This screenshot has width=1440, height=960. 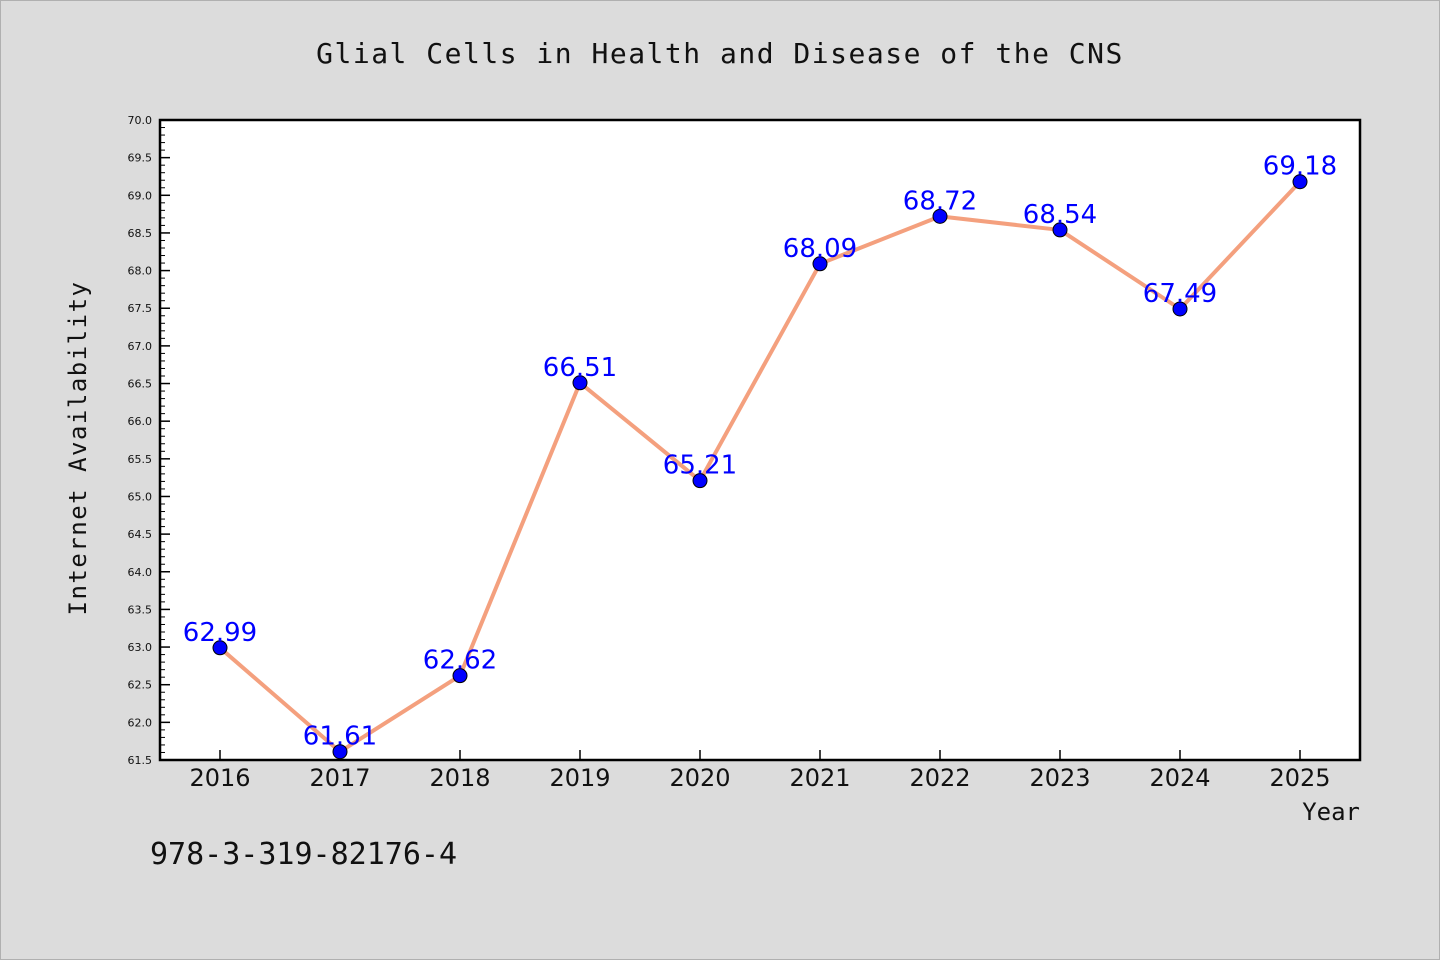 What do you see at coordinates (699, 778) in the screenshot?
I see `x-tick-label: 2020` at bounding box center [699, 778].